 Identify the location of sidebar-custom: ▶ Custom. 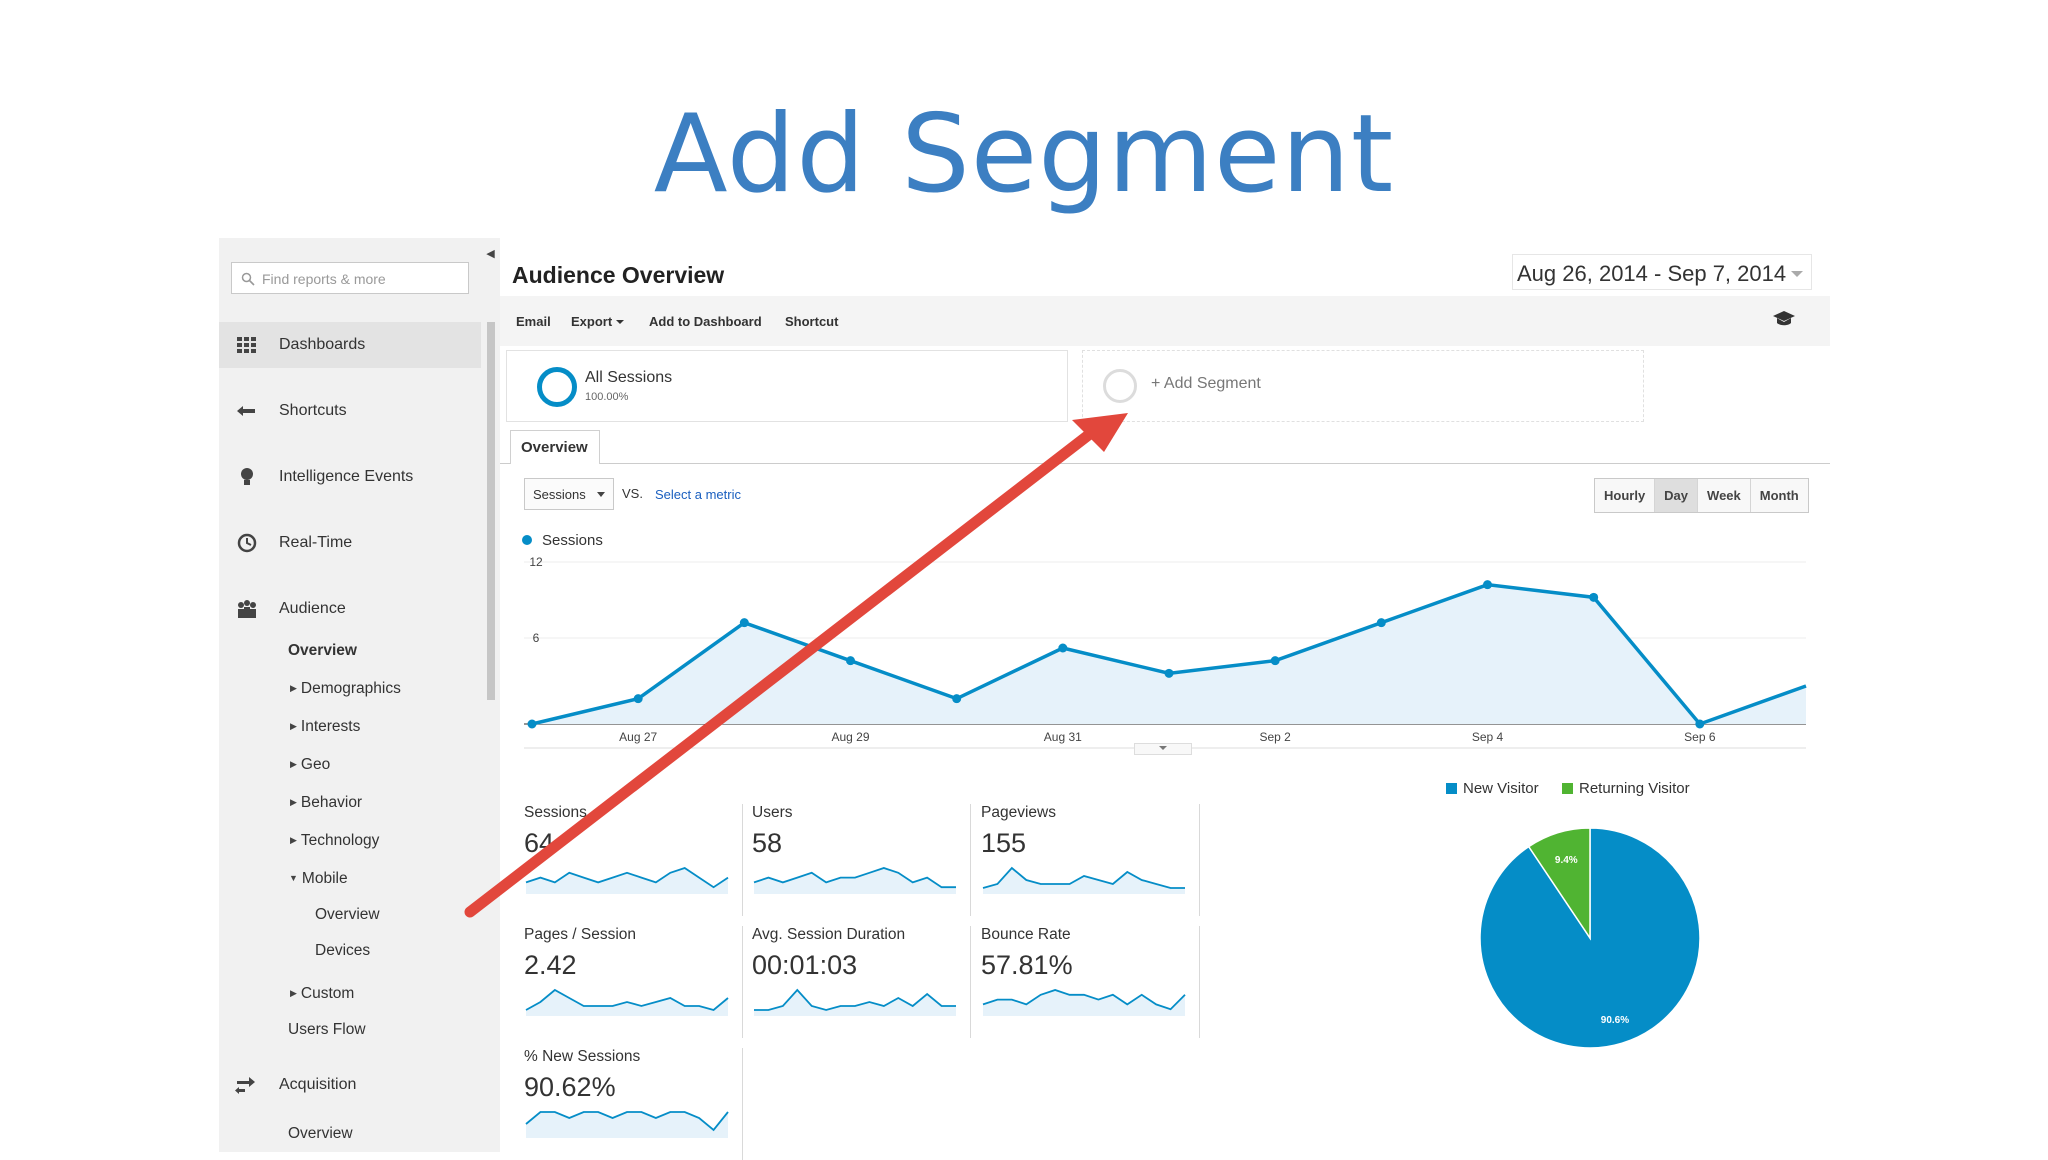
(322, 994).